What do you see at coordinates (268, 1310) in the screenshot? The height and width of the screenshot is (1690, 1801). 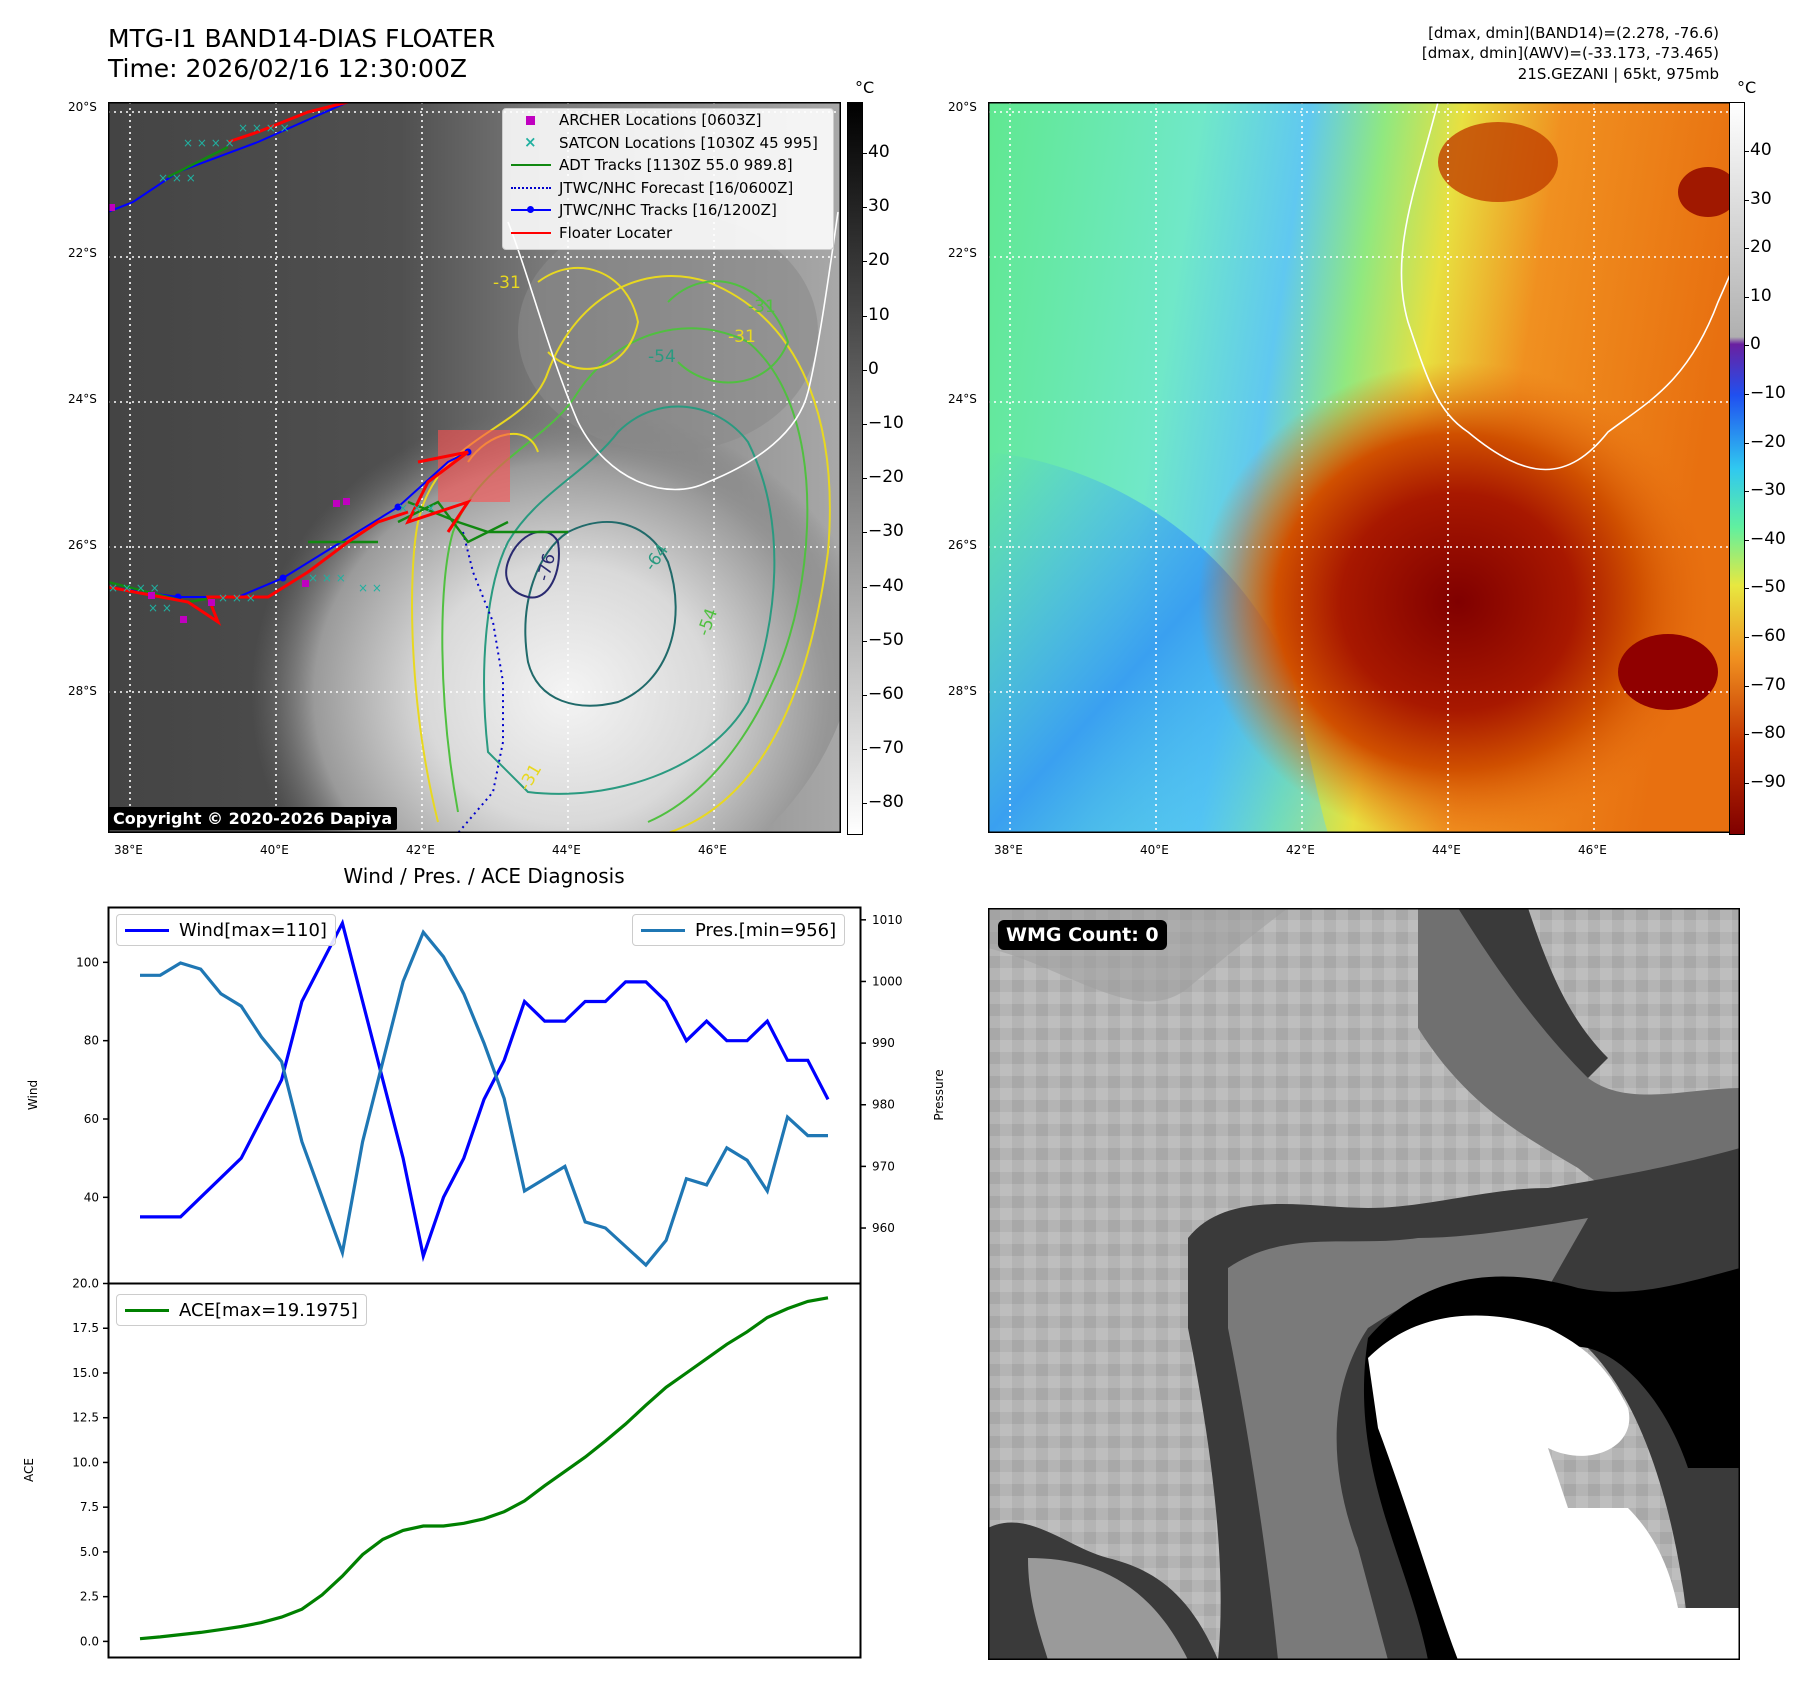 I see `ace-legend-label: ACE[max=19.1975]` at bounding box center [268, 1310].